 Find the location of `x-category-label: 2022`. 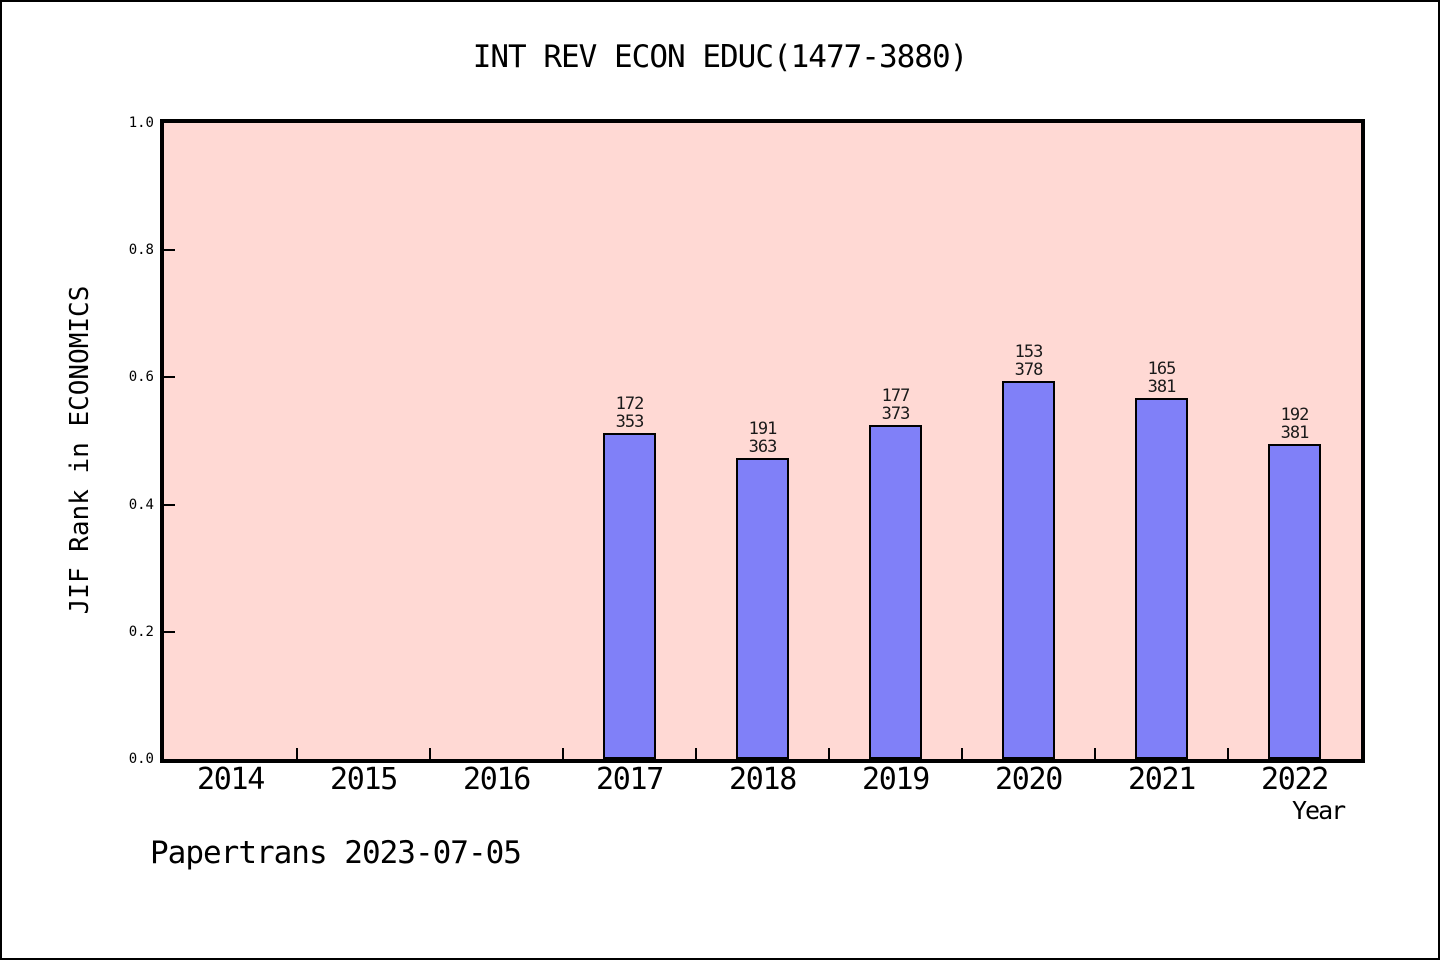

x-category-label: 2022 is located at coordinates (1294, 779).